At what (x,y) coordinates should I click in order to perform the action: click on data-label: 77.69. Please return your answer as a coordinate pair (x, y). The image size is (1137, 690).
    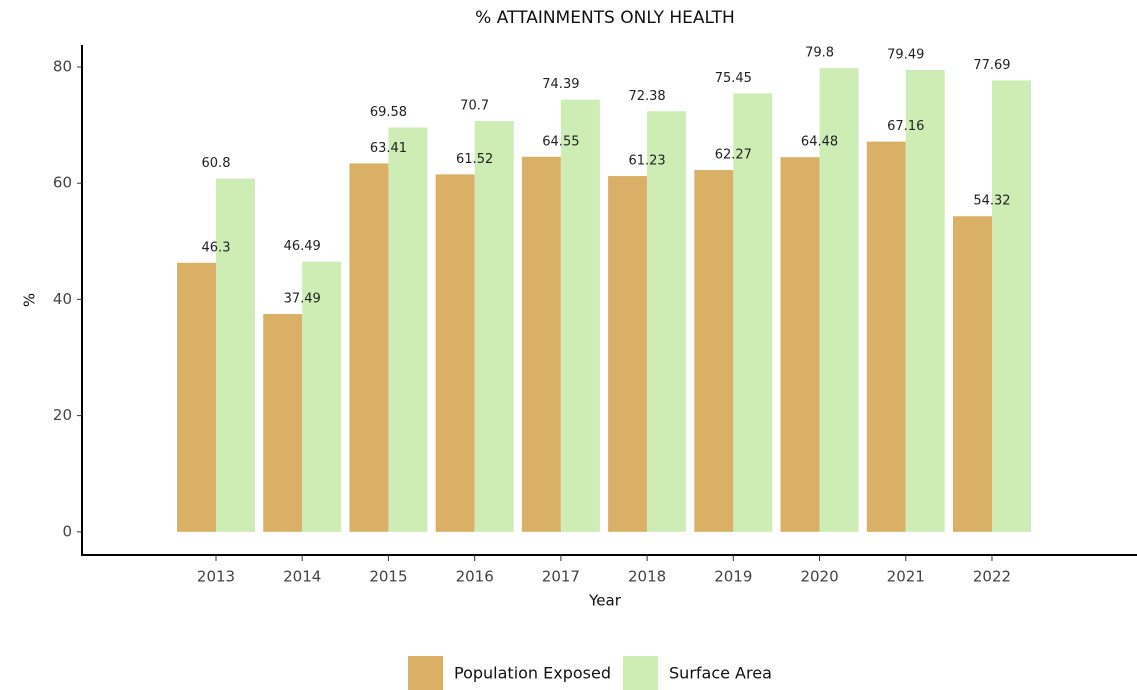
    Looking at the image, I should click on (991, 65).